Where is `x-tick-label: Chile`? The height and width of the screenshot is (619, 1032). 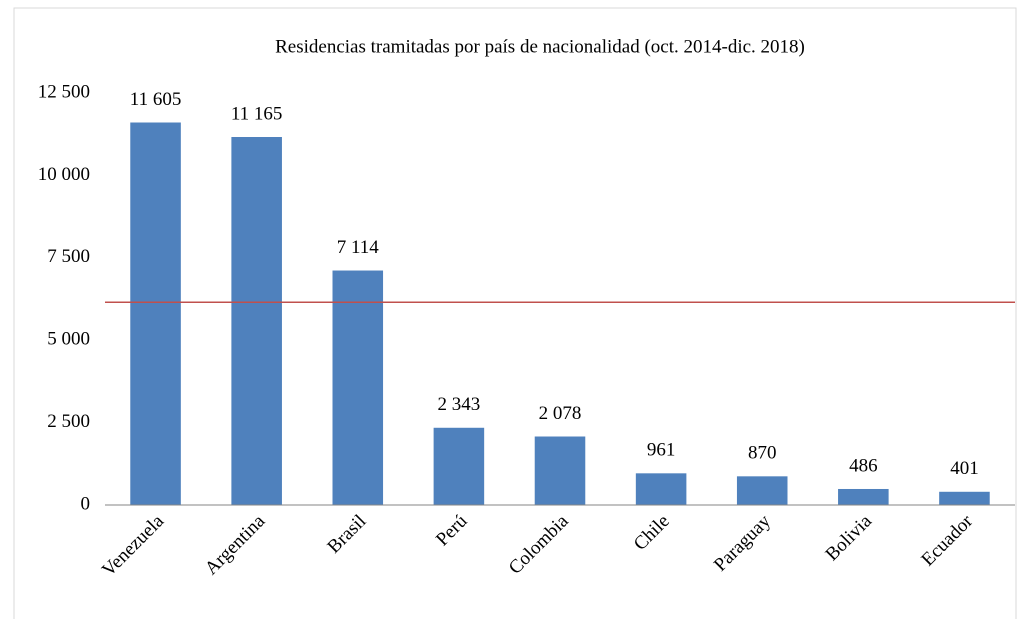 x-tick-label: Chile is located at coordinates (652, 533).